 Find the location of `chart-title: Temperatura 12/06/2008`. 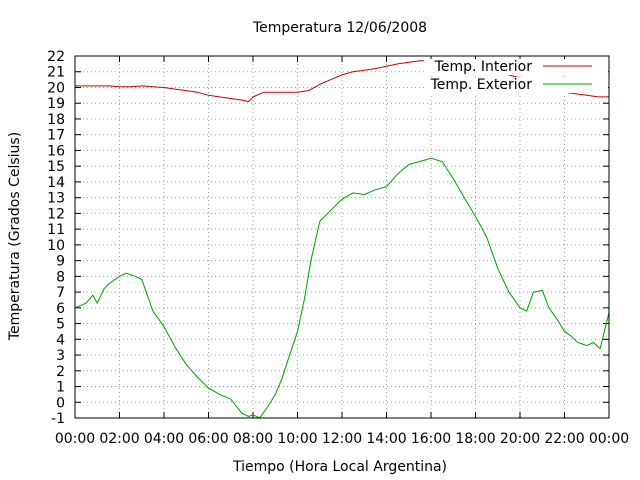

chart-title: Temperatura 12/06/2008 is located at coordinates (339, 28).